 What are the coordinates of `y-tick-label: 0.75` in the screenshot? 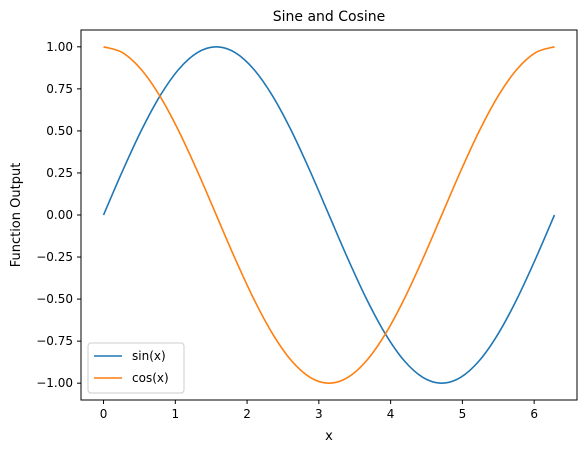 It's located at (59, 89).